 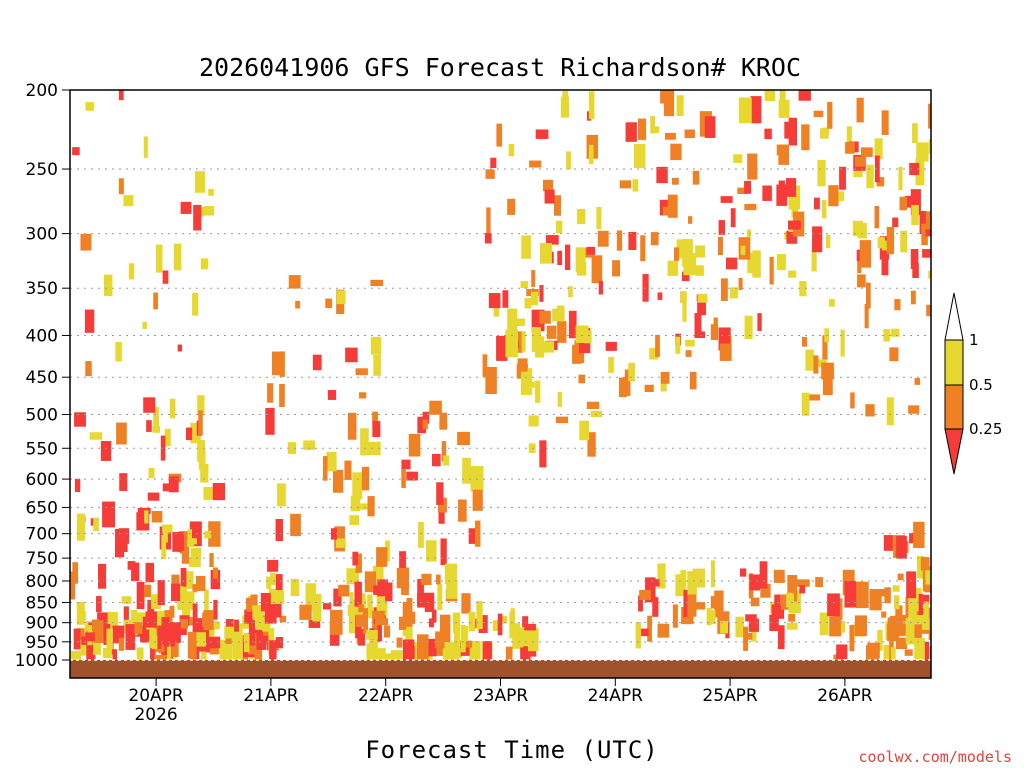 What do you see at coordinates (981, 385) in the screenshot?
I see `colorbar-label: 0.5` at bounding box center [981, 385].